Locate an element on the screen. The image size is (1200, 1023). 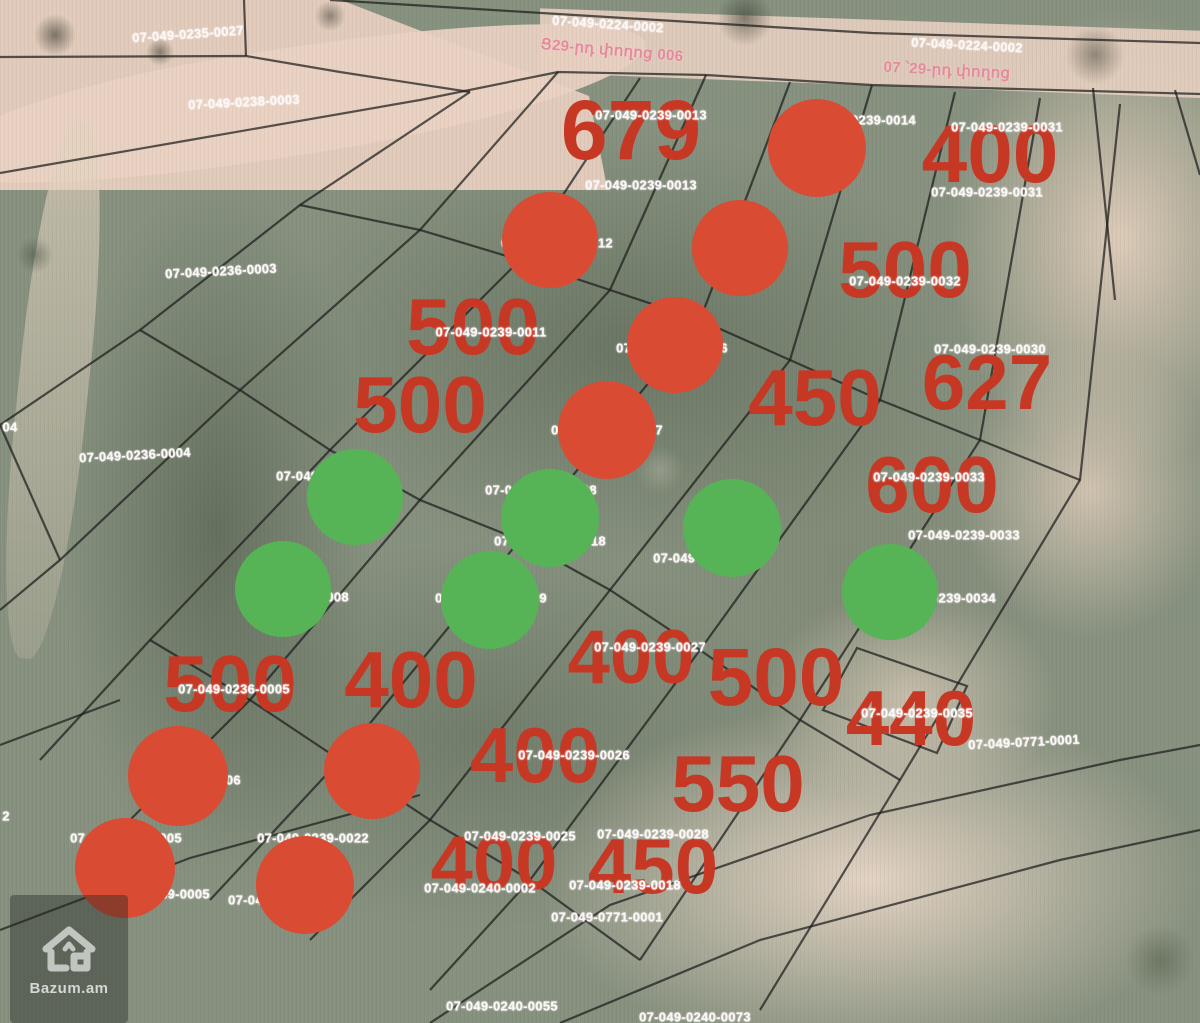
parcel-id-label: 07-049-0239-0018 is located at coordinates (625, 885).